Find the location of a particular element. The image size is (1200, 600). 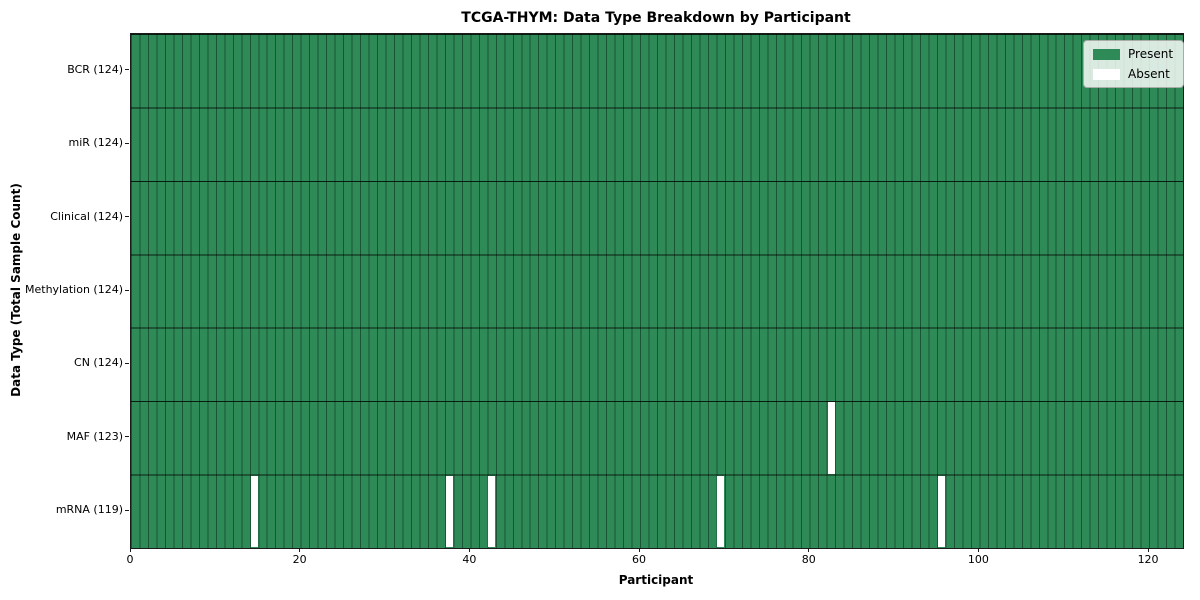

y-tick-label: BCR (124) is located at coordinates (95, 69).